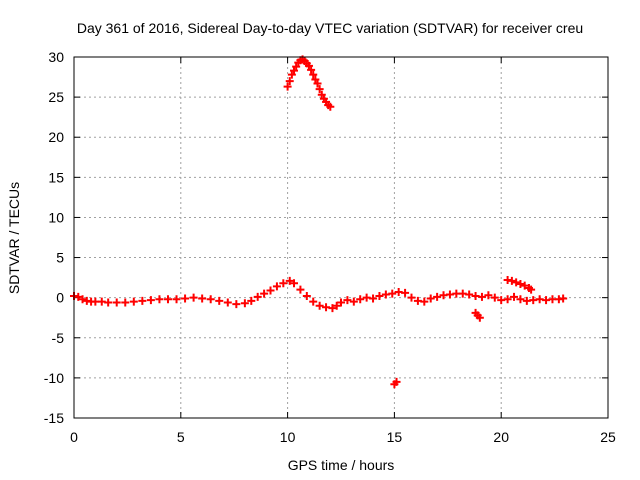 Image resolution: width=640 pixels, height=480 pixels. What do you see at coordinates (74, 437) in the screenshot?
I see `x-tick-label: 0` at bounding box center [74, 437].